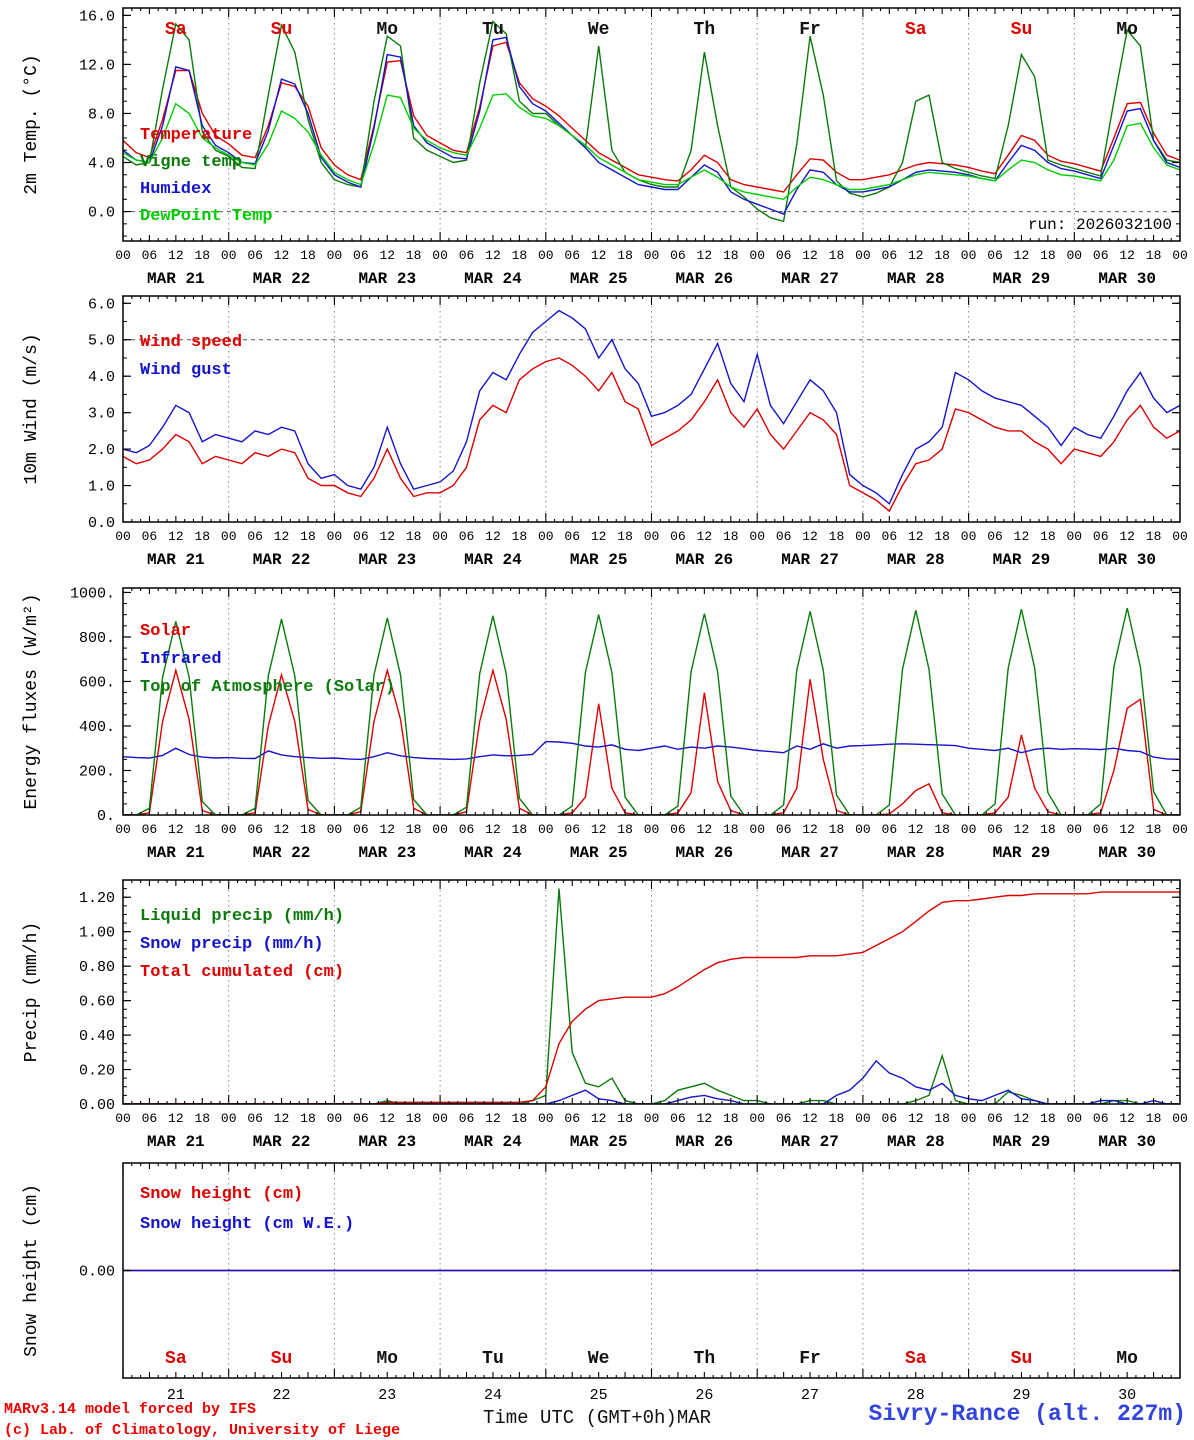  Describe the element at coordinates (1127, 853) in the screenshot. I see `day-label: MAR 30` at that location.